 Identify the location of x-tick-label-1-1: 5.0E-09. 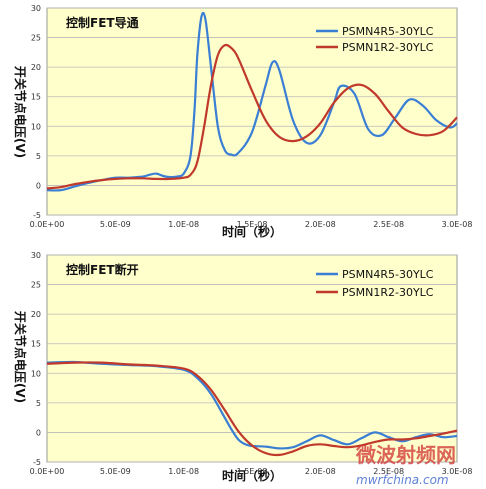
(115, 224).